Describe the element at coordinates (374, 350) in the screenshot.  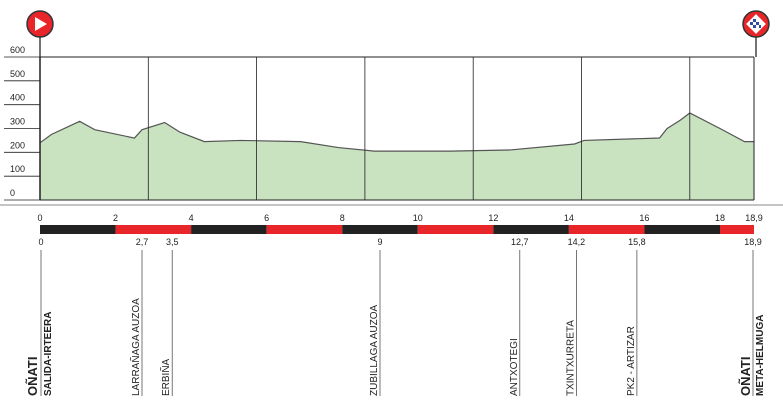
I see `waypoint-label: ZUBILLAGA AUZOA` at that location.